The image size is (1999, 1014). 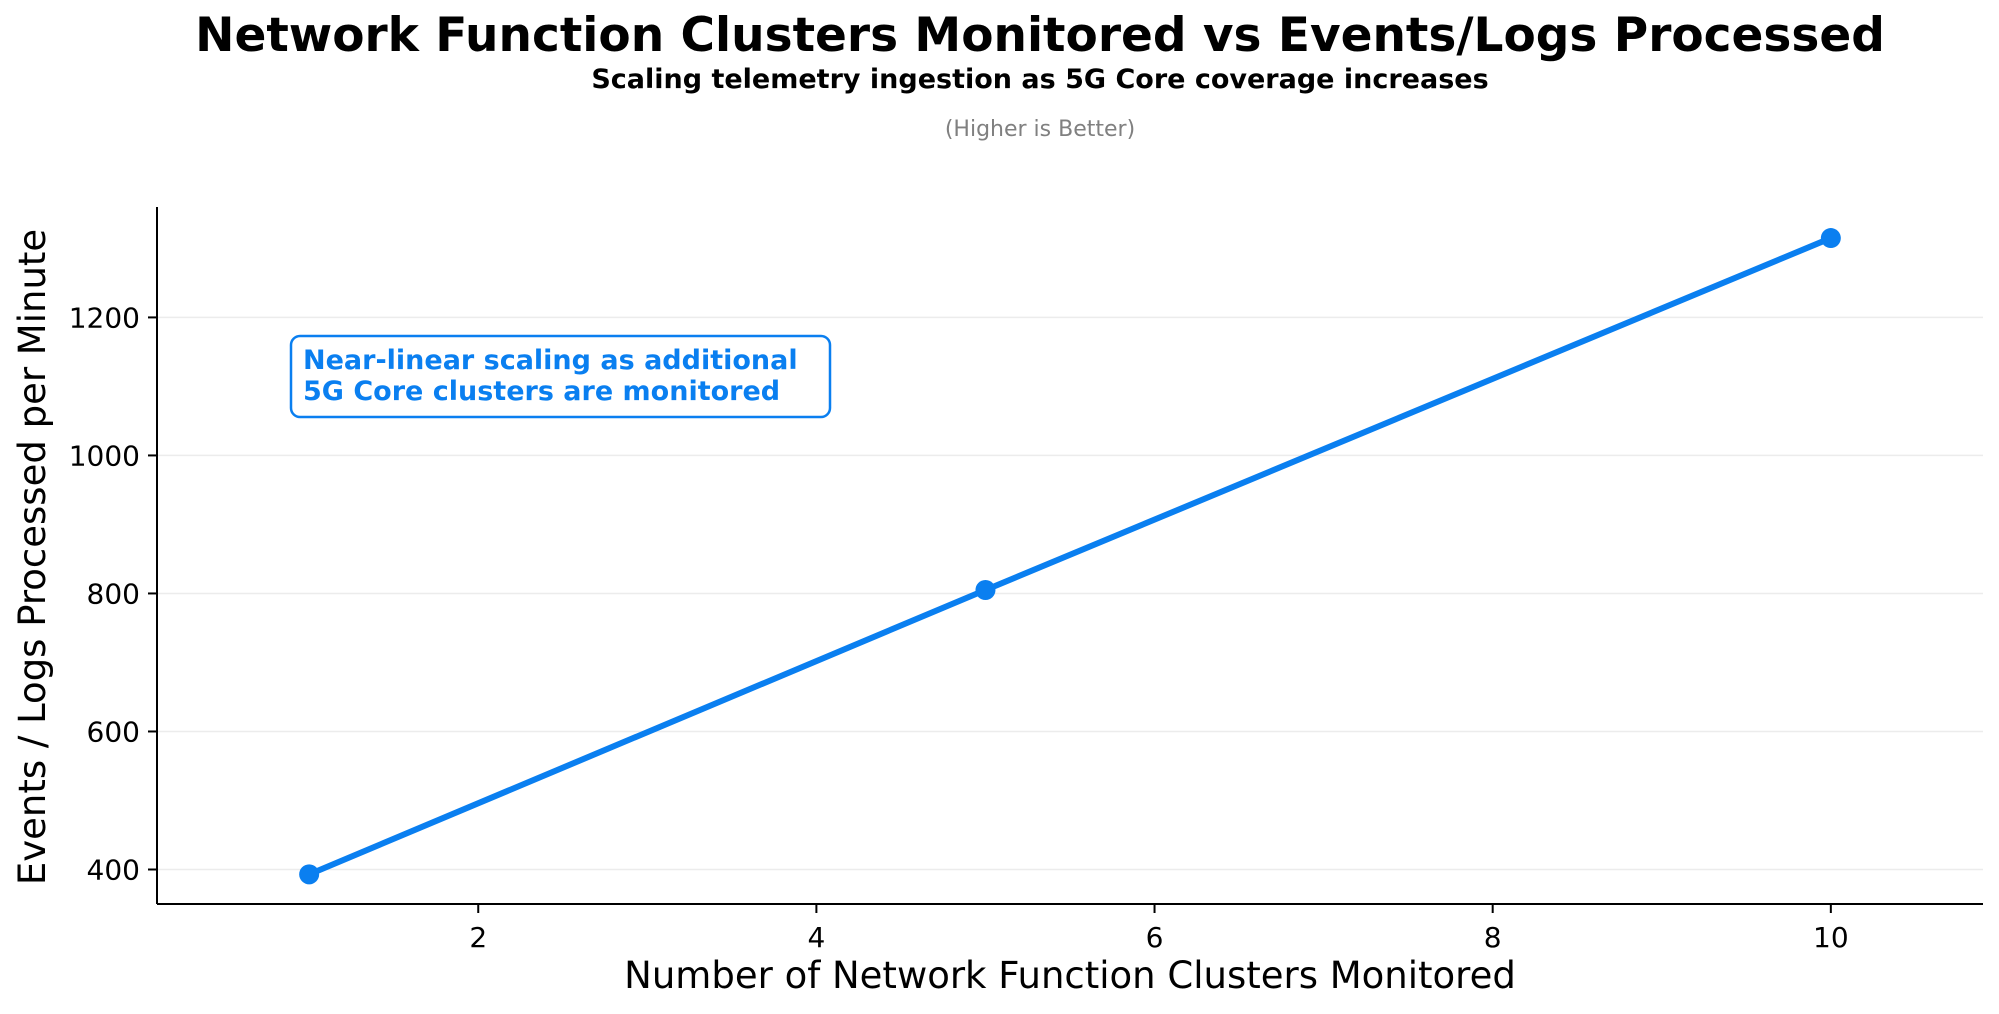 What do you see at coordinates (1155, 937) in the screenshot?
I see `x-tick-label: 6` at bounding box center [1155, 937].